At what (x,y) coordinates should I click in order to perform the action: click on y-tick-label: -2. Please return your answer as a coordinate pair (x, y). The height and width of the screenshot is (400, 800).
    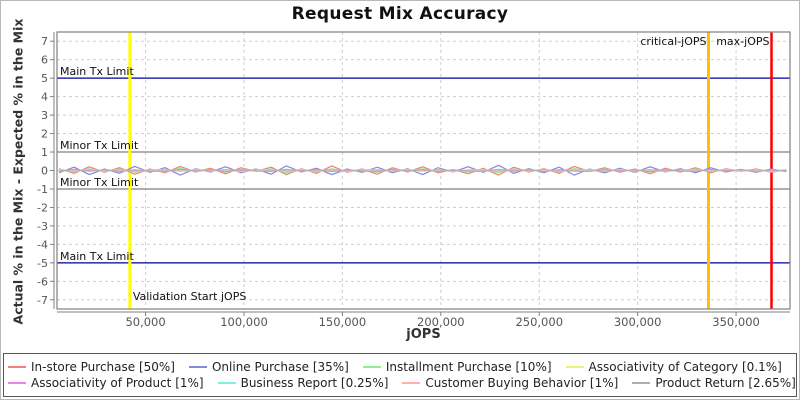
    Looking at the image, I should click on (42, 207).